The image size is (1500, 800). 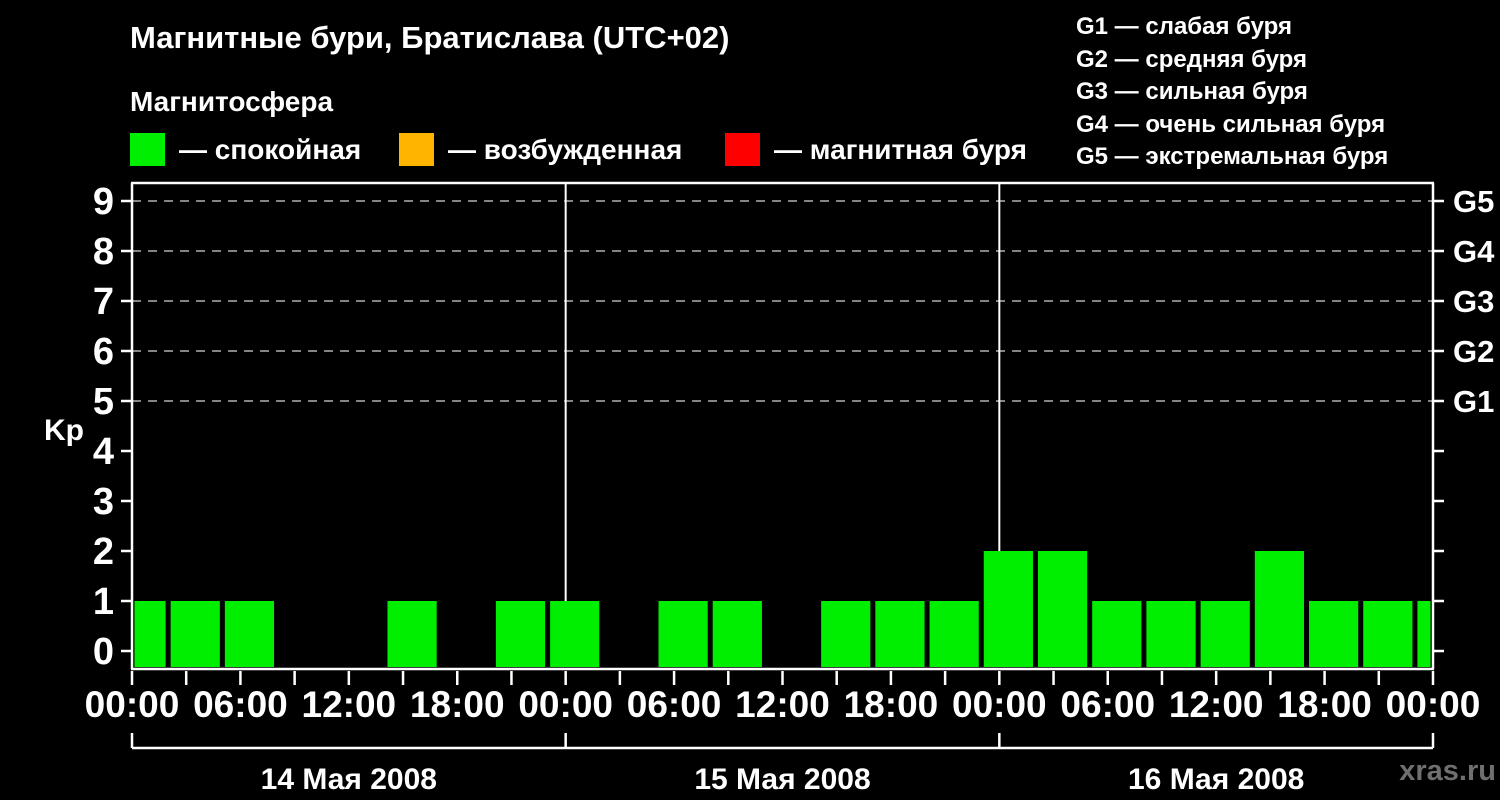 What do you see at coordinates (742, 149) in the screenshot?
I see `storm-color-swatch` at bounding box center [742, 149].